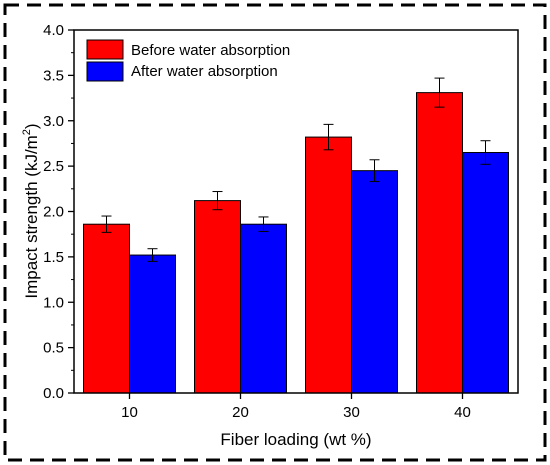  Describe the element at coordinates (53, 393) in the screenshot. I see `y-tick-label: 0.0` at that location.